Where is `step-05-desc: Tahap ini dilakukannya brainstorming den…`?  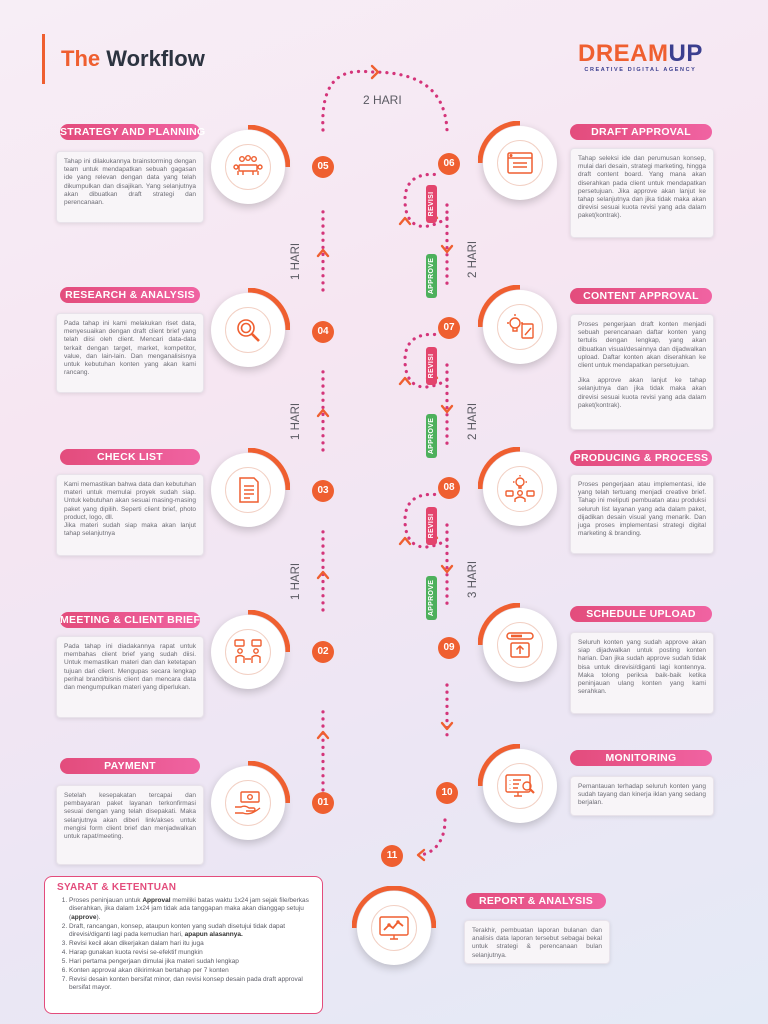
step-05-desc: Tahap ini dilakukannya brainstorming den… is located at coordinates (130, 187).